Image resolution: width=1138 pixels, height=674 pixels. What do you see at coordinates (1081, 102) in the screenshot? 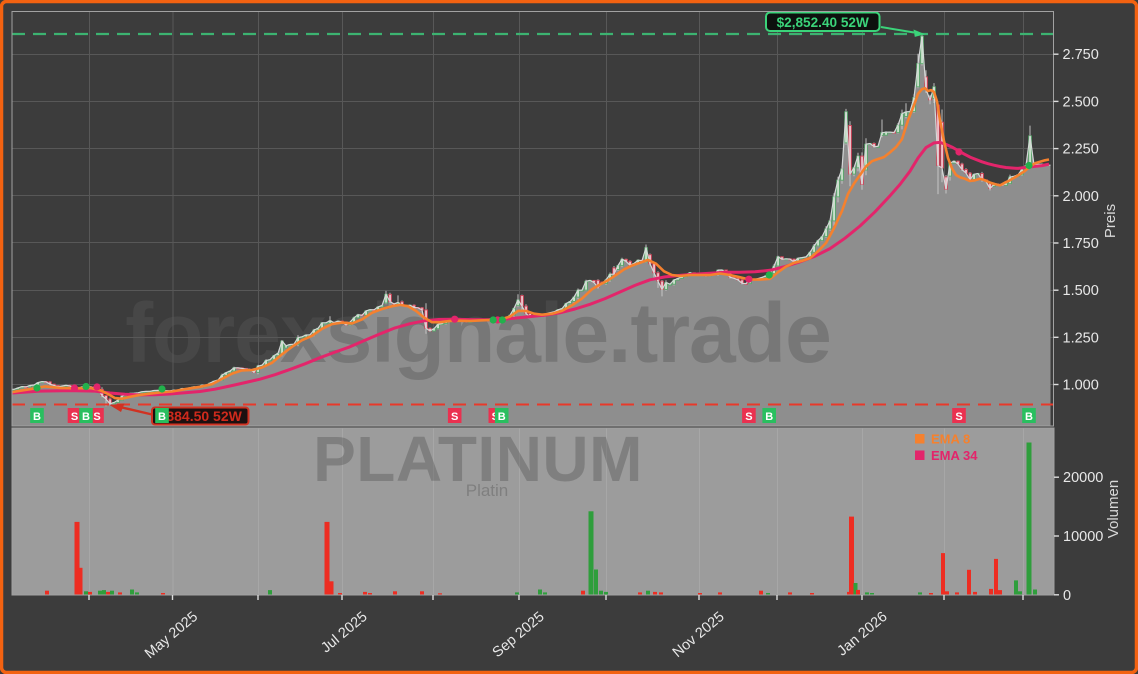
I see `svg-text: 2.500` at bounding box center [1081, 102].